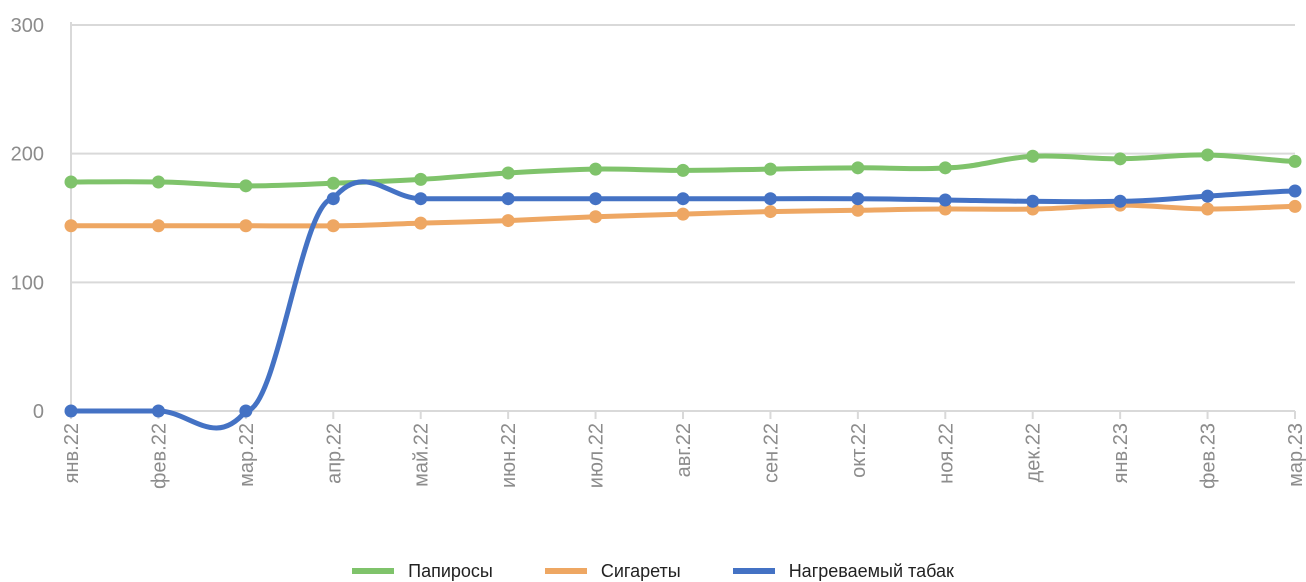 This screenshot has height=582, width=1306. What do you see at coordinates (27, 283) in the screenshot?
I see `y-tick-label: 100` at bounding box center [27, 283].